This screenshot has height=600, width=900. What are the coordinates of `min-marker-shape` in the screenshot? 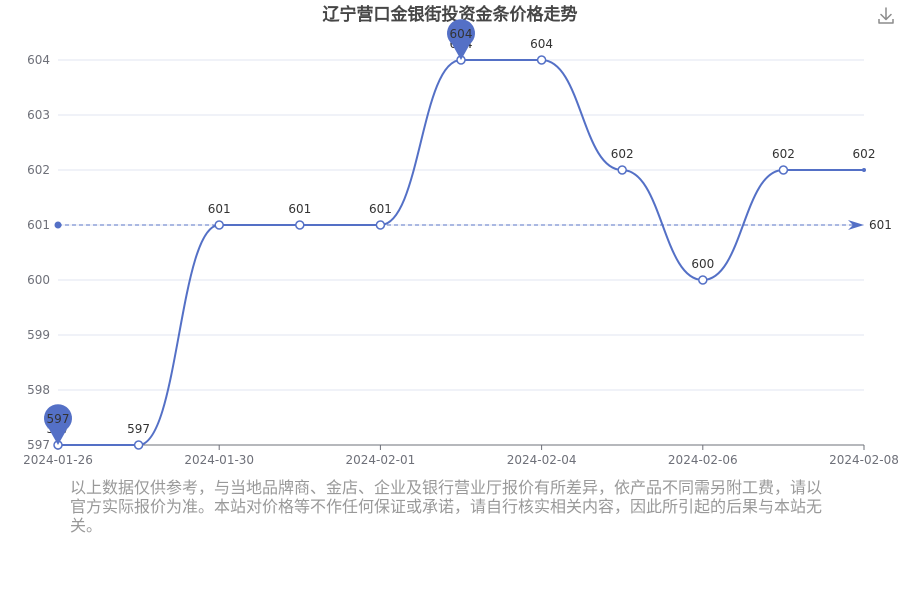 It's located at (58, 424).